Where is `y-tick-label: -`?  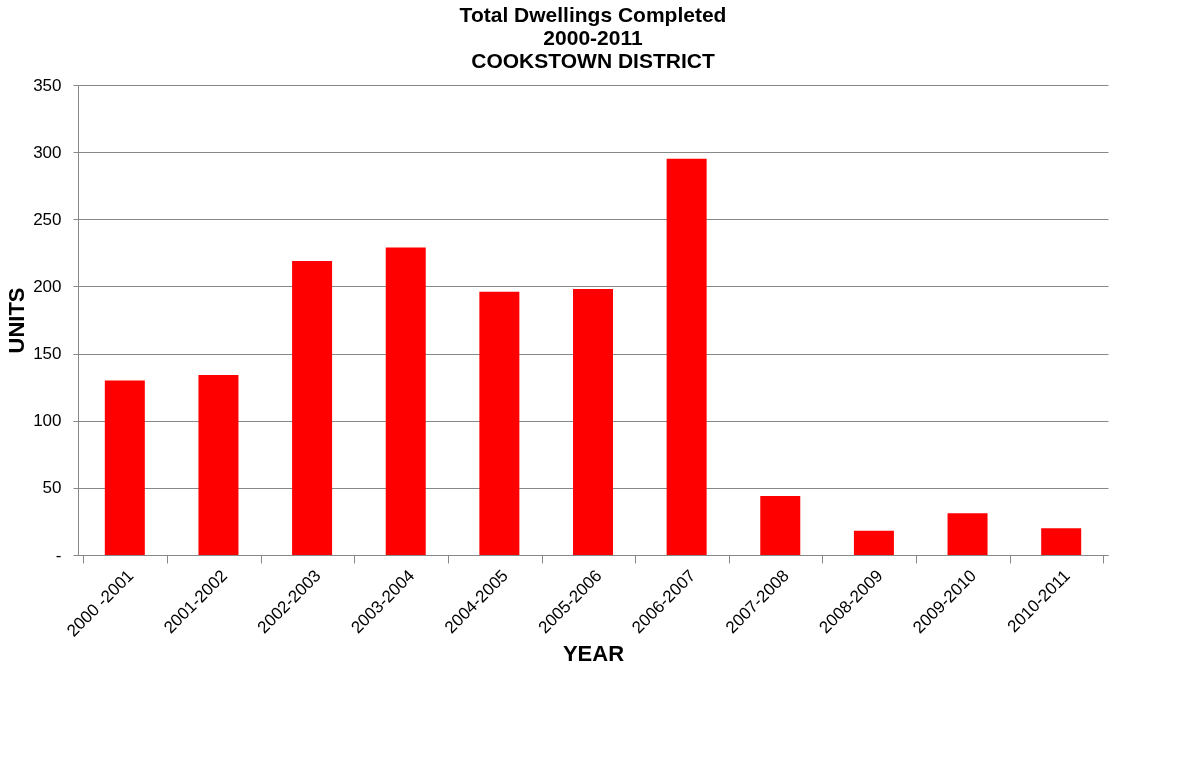 y-tick-label: - is located at coordinates (58, 555).